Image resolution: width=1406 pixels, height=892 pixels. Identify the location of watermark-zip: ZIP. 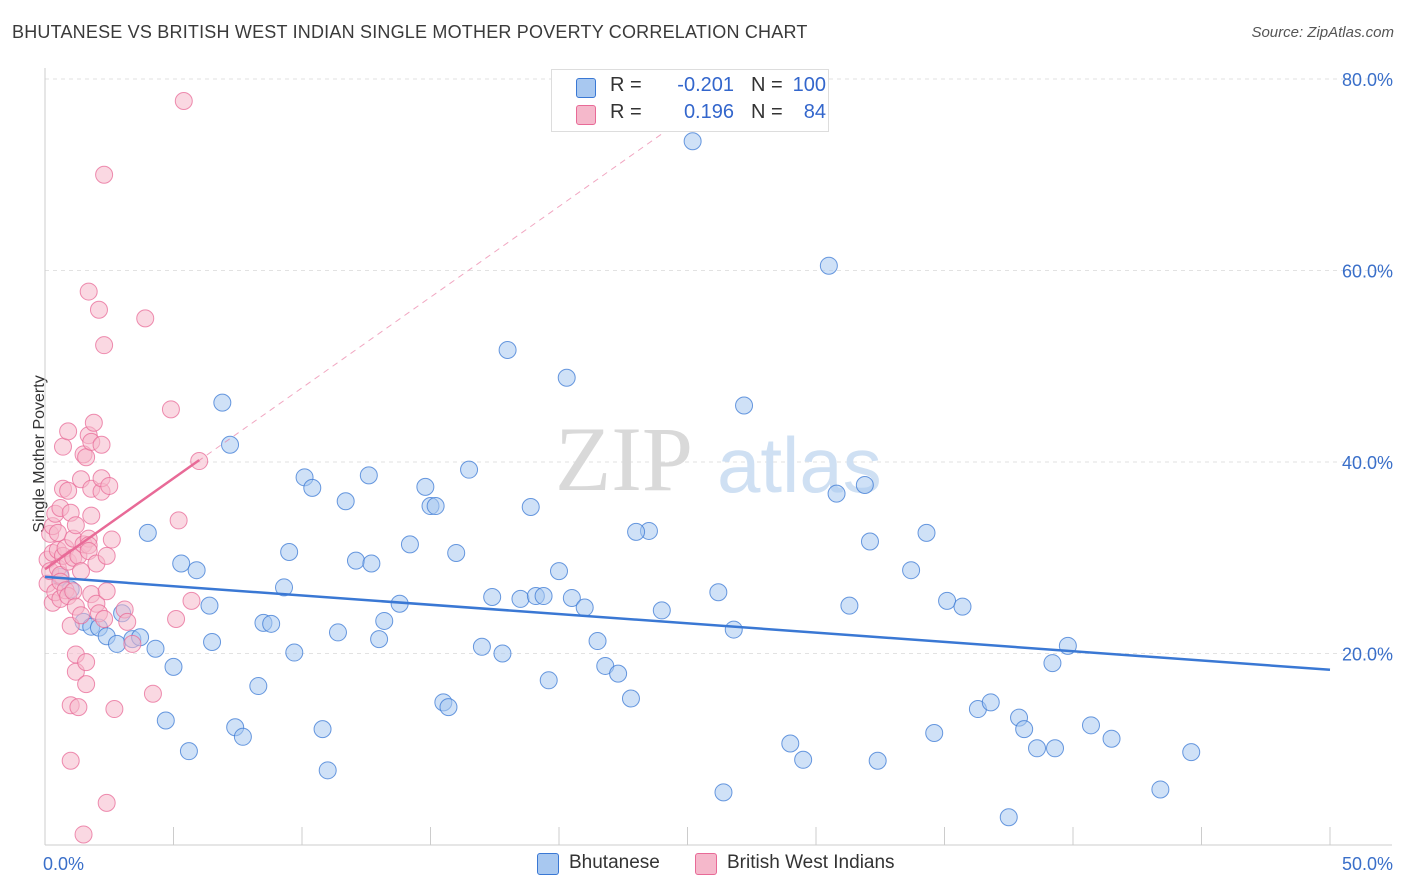
(624, 459).